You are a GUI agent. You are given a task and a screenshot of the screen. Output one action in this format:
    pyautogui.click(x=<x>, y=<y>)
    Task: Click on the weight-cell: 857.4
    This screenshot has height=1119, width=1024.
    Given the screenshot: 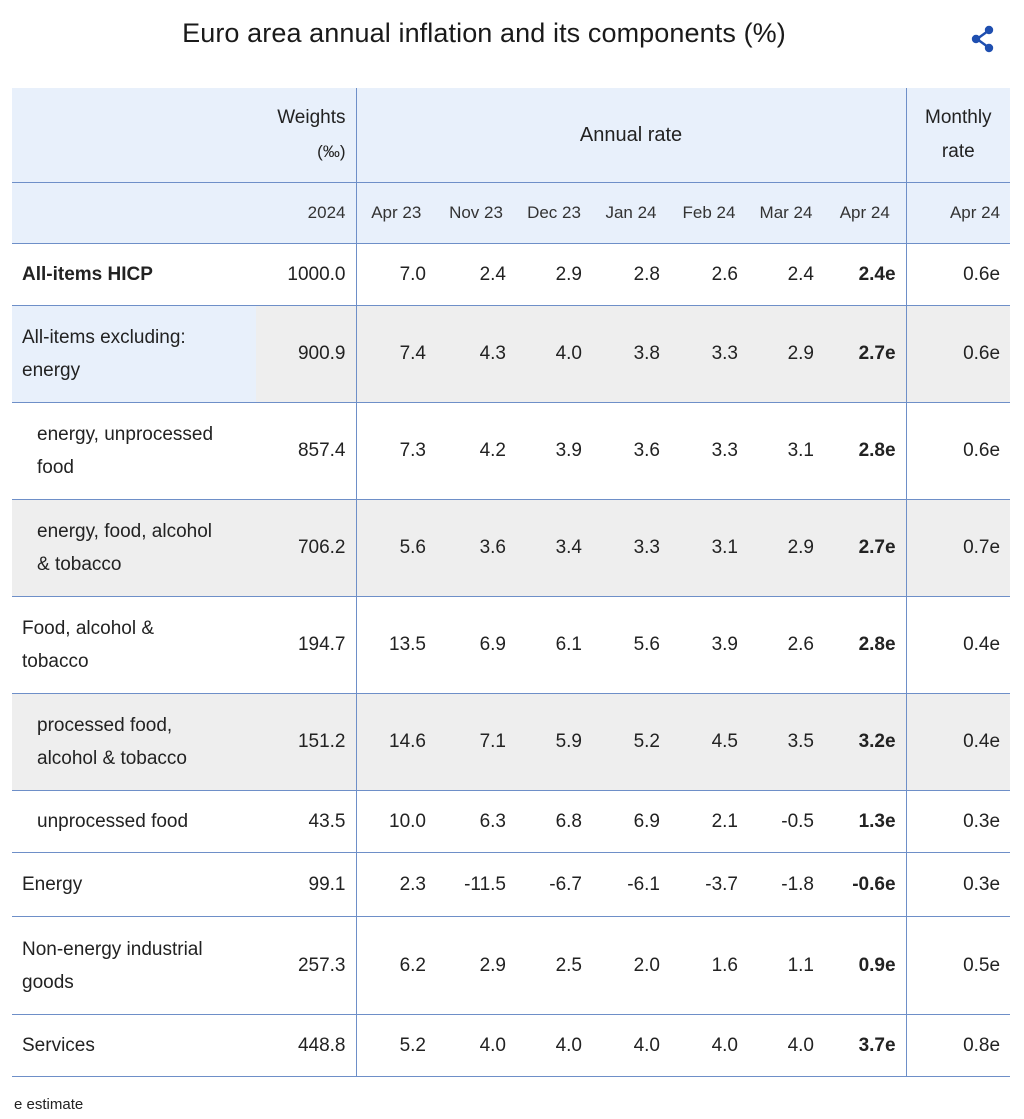 What is the action you would take?
    pyautogui.click(x=306, y=451)
    